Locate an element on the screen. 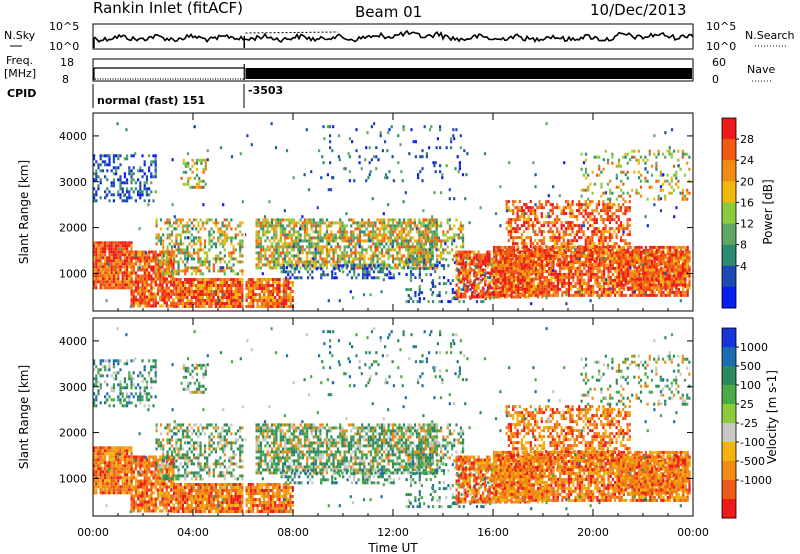 The height and width of the screenshot is (554, 800). x-tick-label: 16:00 is located at coordinates (493, 532).